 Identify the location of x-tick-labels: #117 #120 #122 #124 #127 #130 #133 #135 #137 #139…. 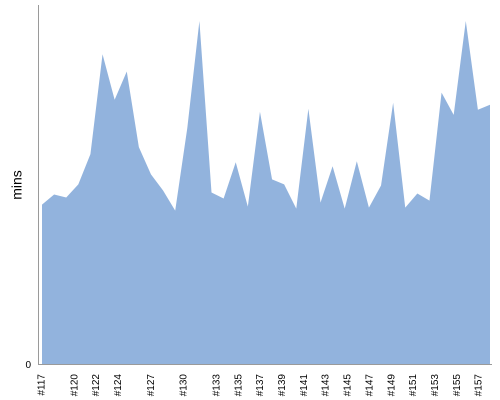
(261, 385).